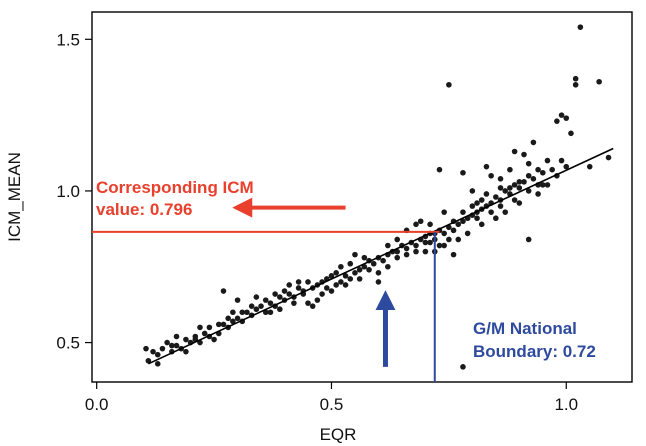 Image resolution: width=646 pixels, height=446 pixels. What do you see at coordinates (332, 404) in the screenshot?
I see `x-tick-label: 0.5` at bounding box center [332, 404].